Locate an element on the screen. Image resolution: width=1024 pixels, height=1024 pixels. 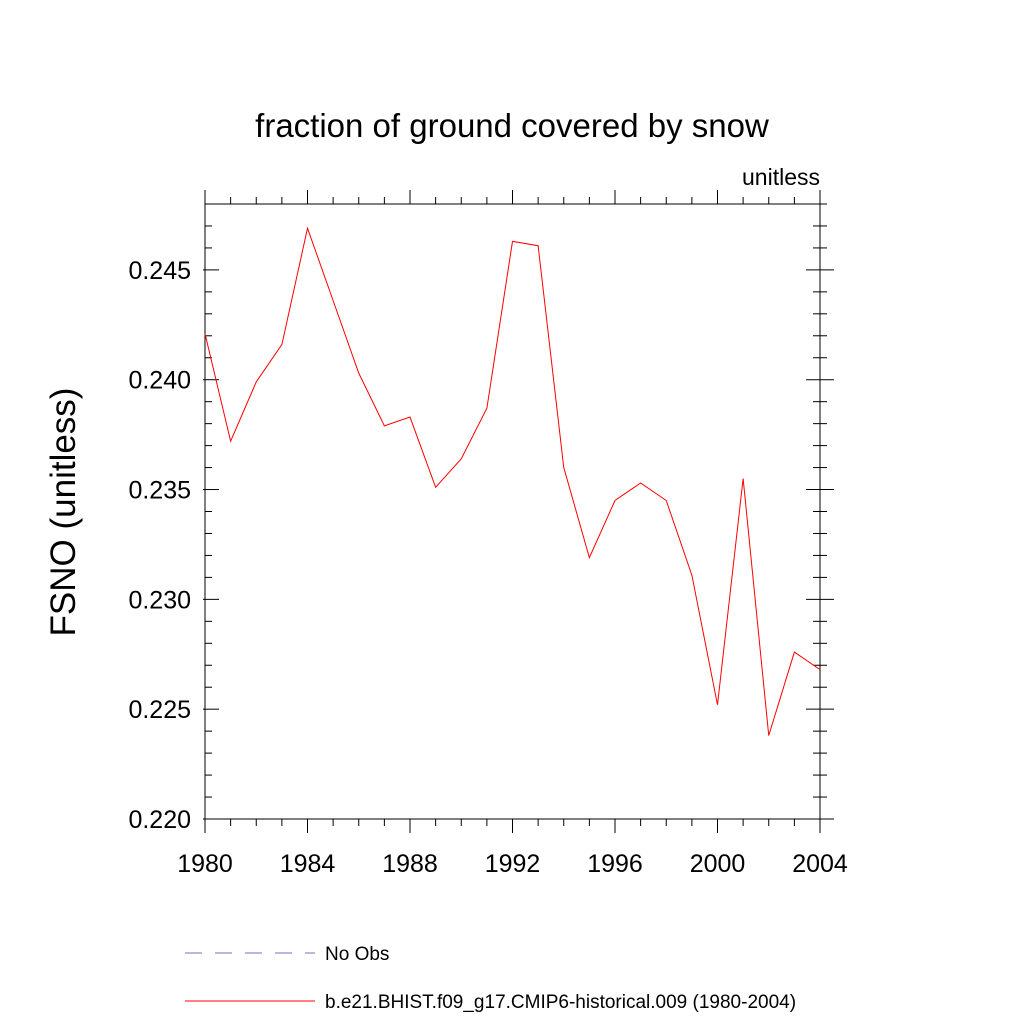
x-tick-labels: 1980 1984 1988 1992 1996 2000 2004 is located at coordinates (512, 864).